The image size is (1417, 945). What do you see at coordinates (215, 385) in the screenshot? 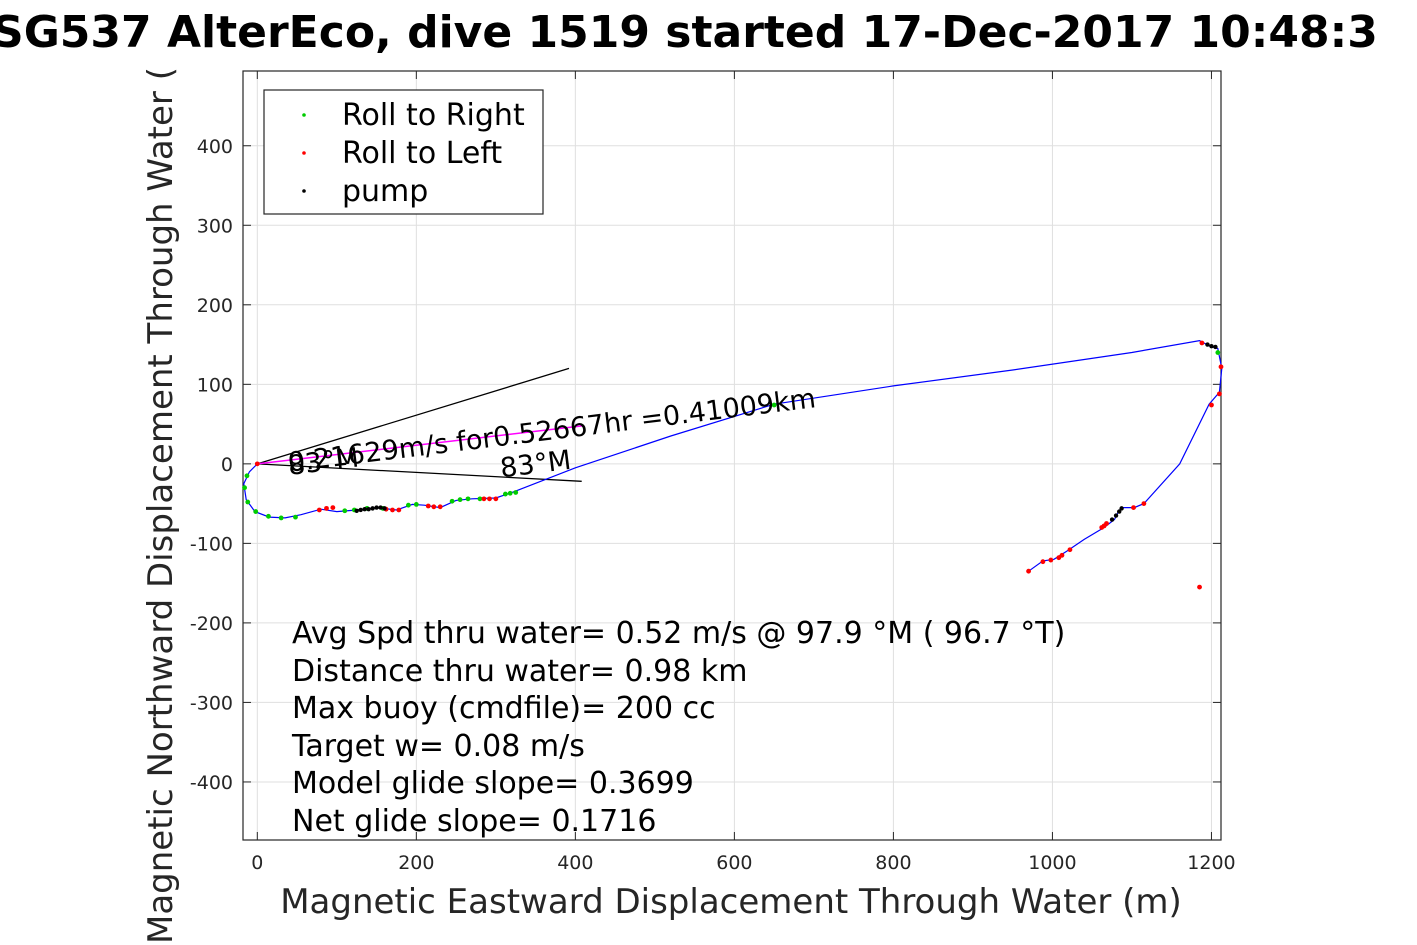
I see `y-tick-label: 100` at bounding box center [215, 385].